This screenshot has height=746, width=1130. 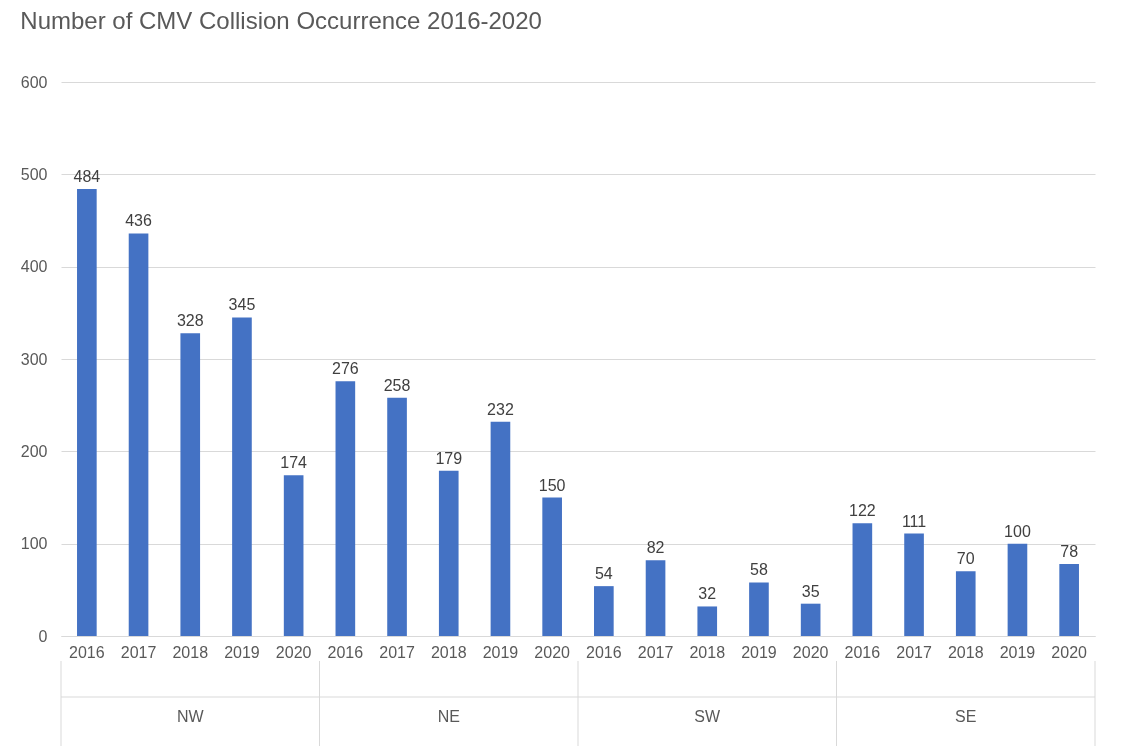 What do you see at coordinates (34, 544) in the screenshot?
I see `y-tick-label: 100` at bounding box center [34, 544].